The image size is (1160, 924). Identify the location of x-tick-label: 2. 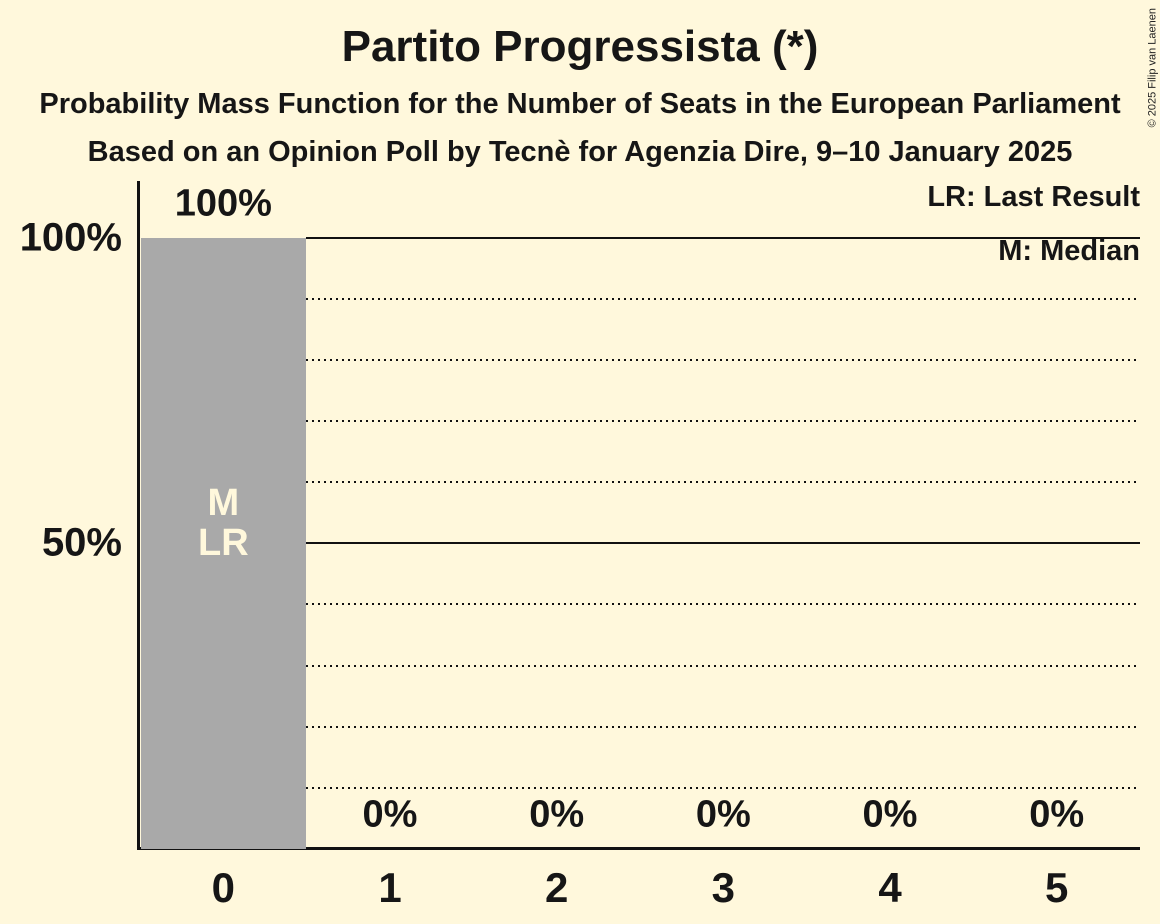
(556, 887).